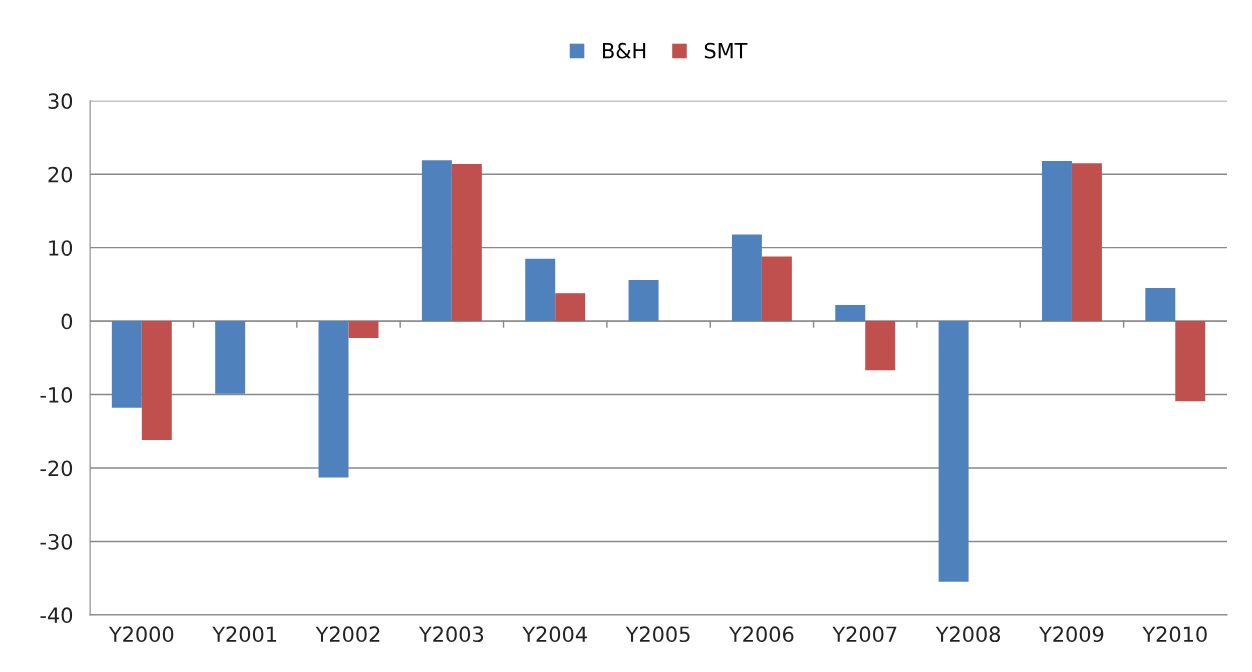 This screenshot has height=672, width=1252. I want to click on x-tick-label: Y2003, so click(451, 634).